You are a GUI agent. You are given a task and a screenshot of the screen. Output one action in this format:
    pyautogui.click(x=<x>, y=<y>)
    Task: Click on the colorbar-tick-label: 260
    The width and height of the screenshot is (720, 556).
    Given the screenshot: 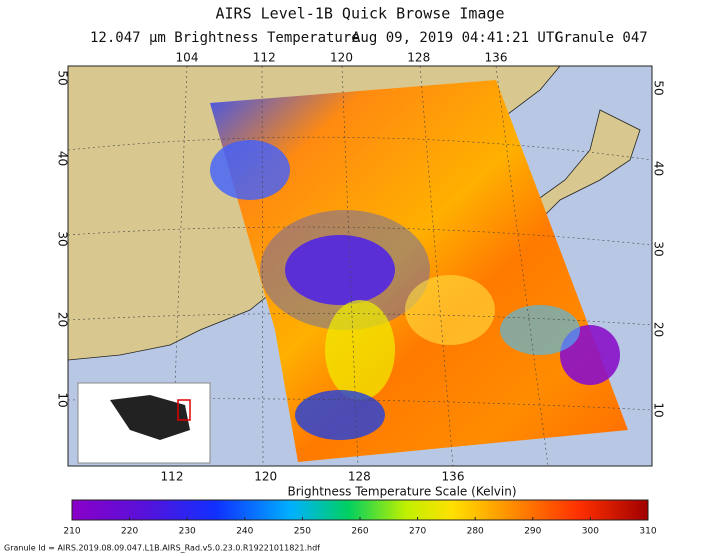 What is the action you would take?
    pyautogui.click(x=359, y=532)
    